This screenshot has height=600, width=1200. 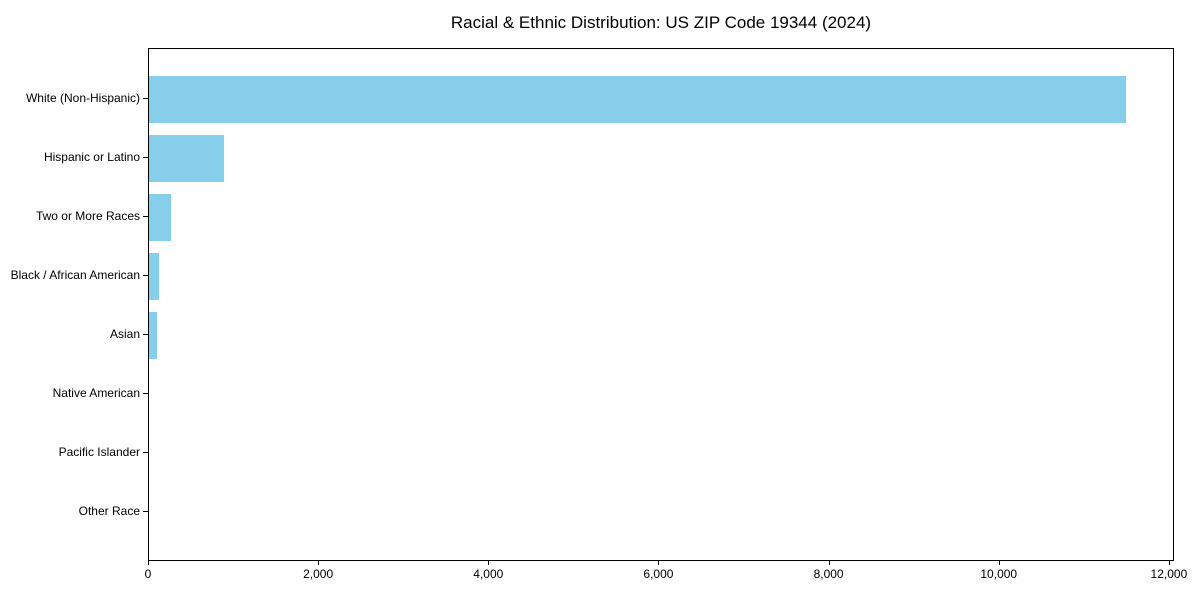 I want to click on y-axis-label: Native American, so click(x=96, y=393).